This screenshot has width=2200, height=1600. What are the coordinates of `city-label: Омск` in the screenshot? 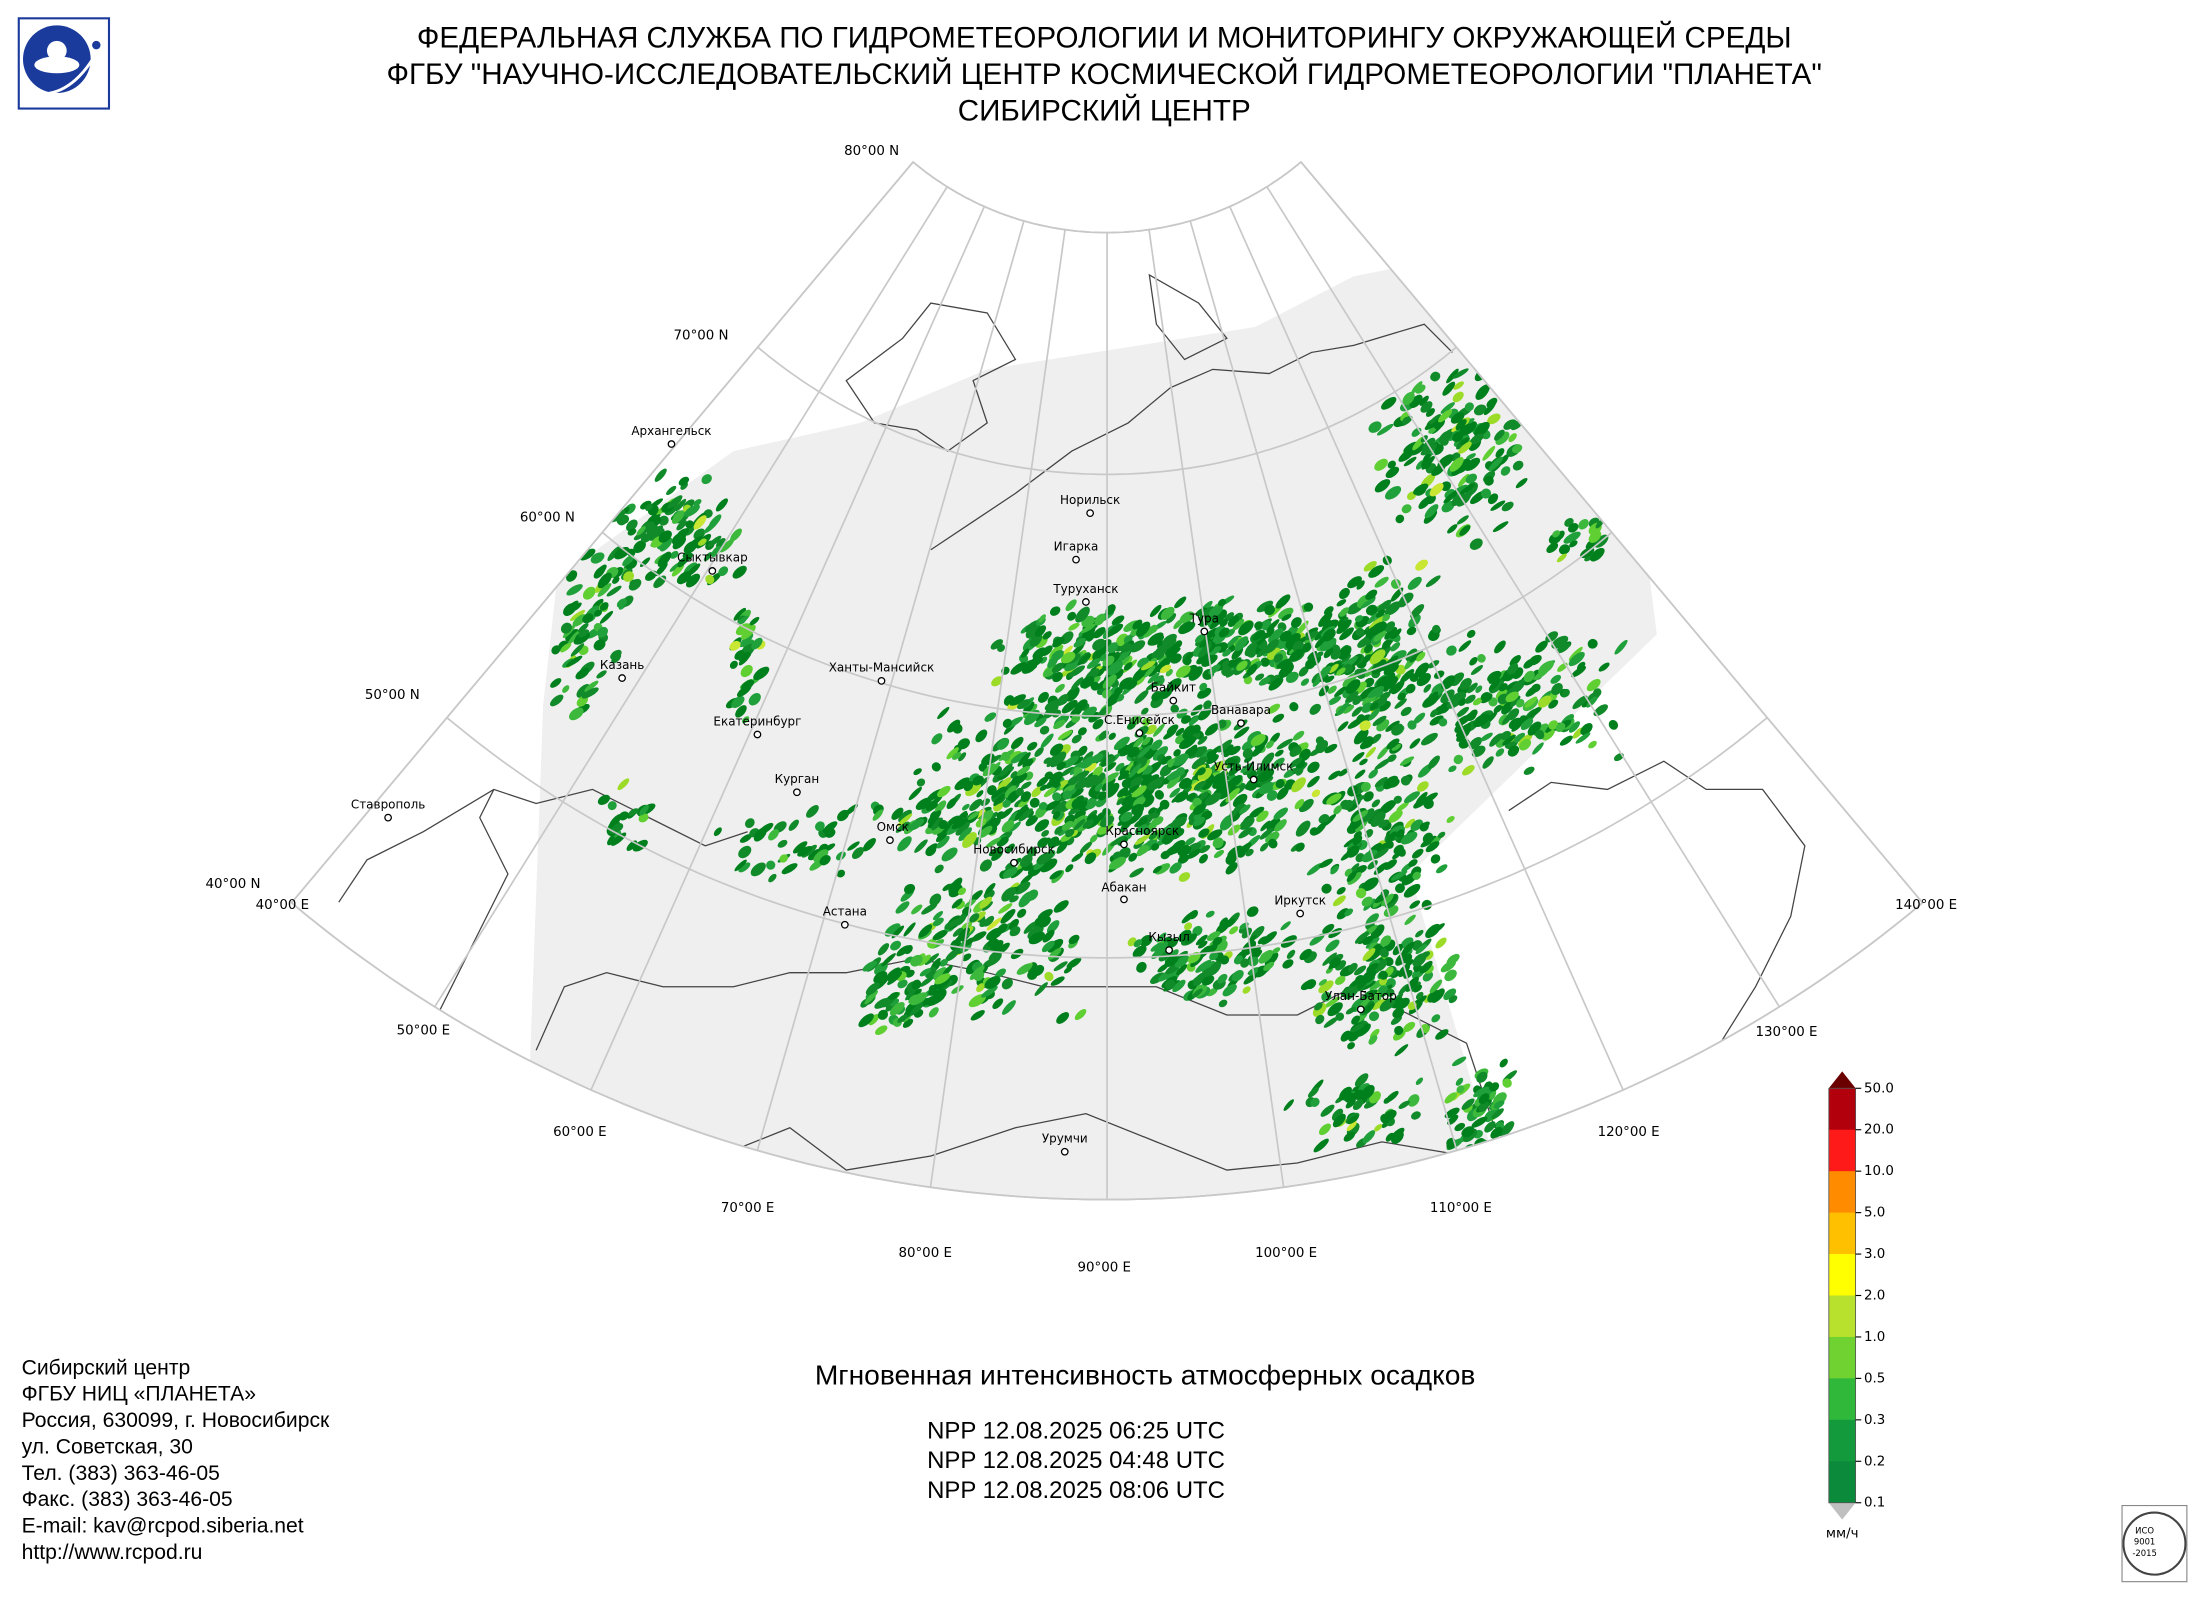 It's located at (893, 827).